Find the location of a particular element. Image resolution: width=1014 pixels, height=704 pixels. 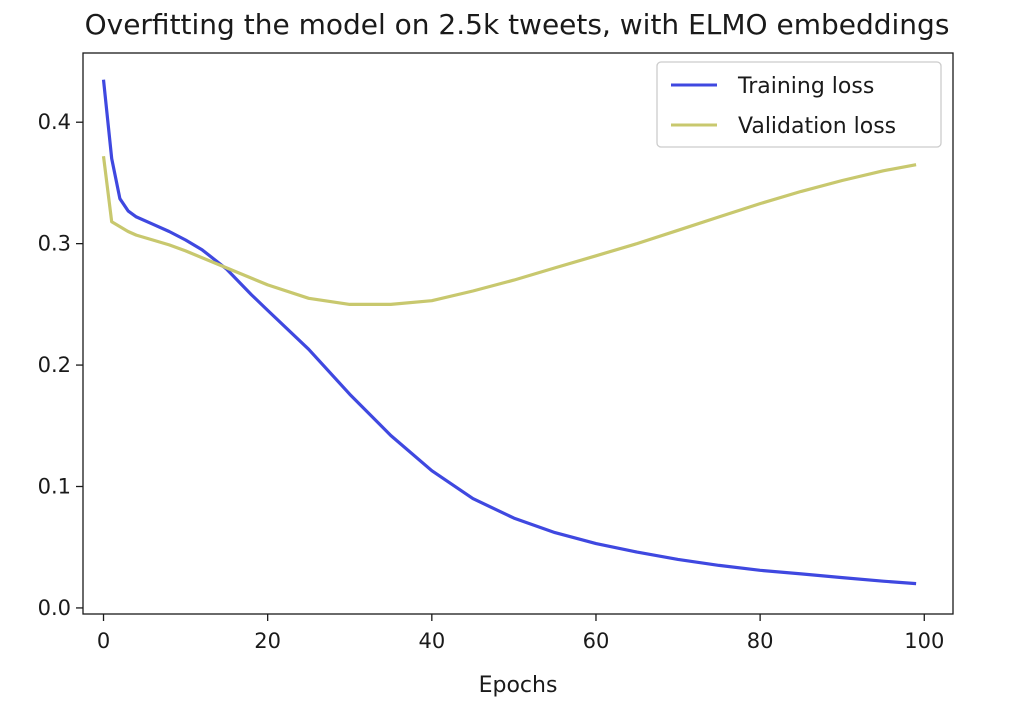

x-tick-label: 20 is located at coordinates (267, 641).